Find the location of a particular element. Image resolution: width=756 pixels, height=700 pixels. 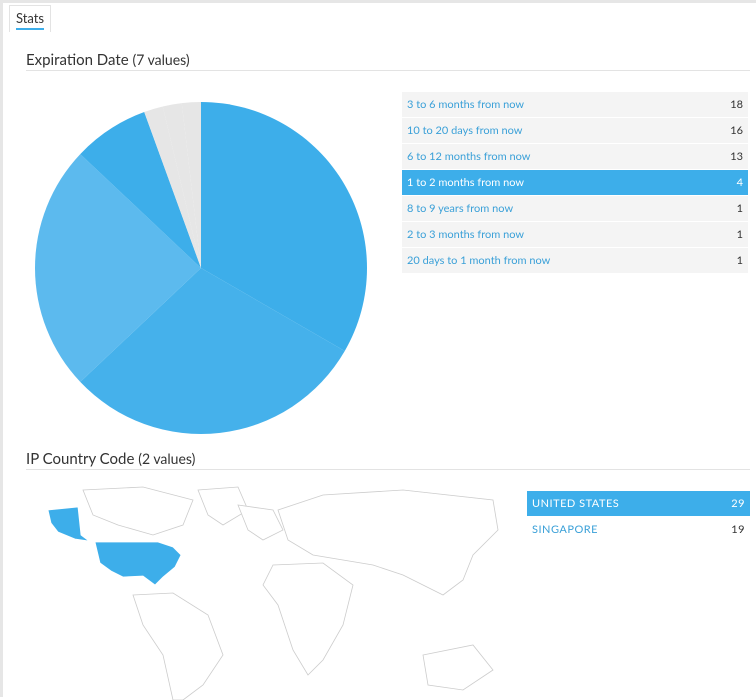

list-row: 20 days to 1 month from now 1 is located at coordinates (575, 261).